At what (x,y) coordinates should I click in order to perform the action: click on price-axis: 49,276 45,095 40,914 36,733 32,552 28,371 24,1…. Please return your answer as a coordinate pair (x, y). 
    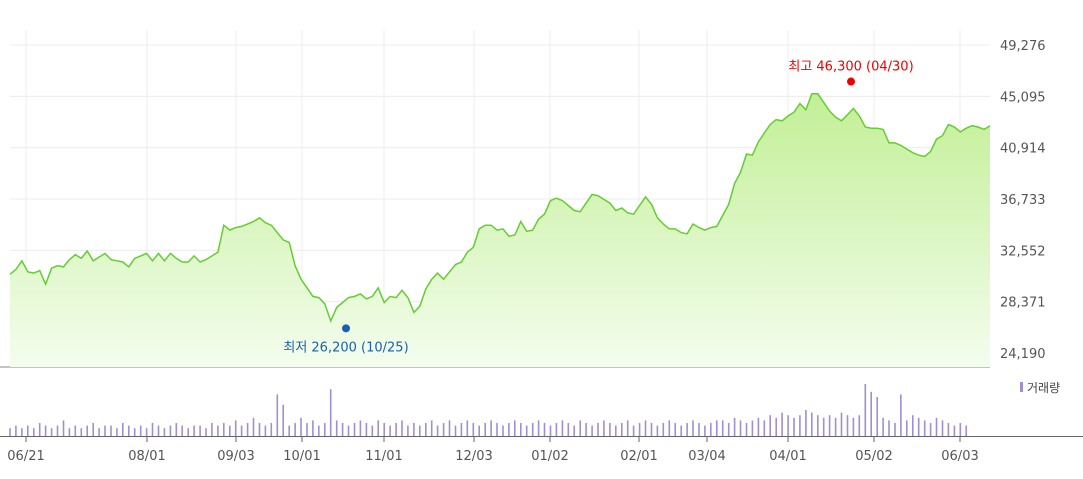
    Looking at the image, I should click on (1023, 200).